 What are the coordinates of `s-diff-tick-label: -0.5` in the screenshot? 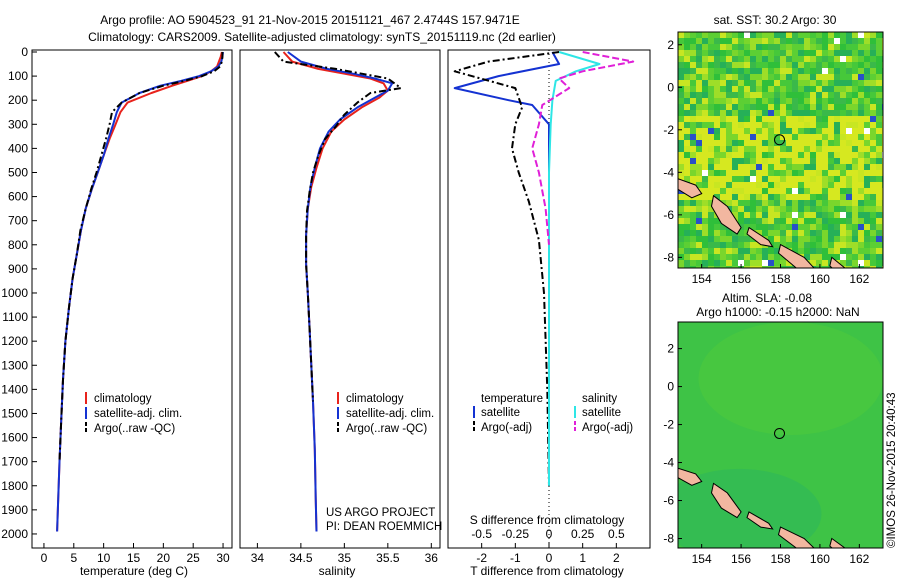 It's located at (481, 534).